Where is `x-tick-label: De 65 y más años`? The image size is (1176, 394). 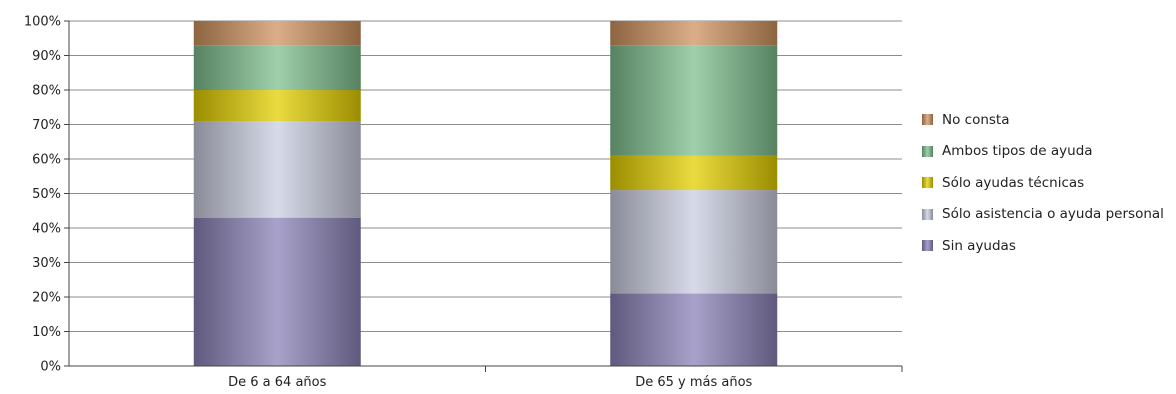 x-tick-label: De 65 y más años is located at coordinates (693, 382).